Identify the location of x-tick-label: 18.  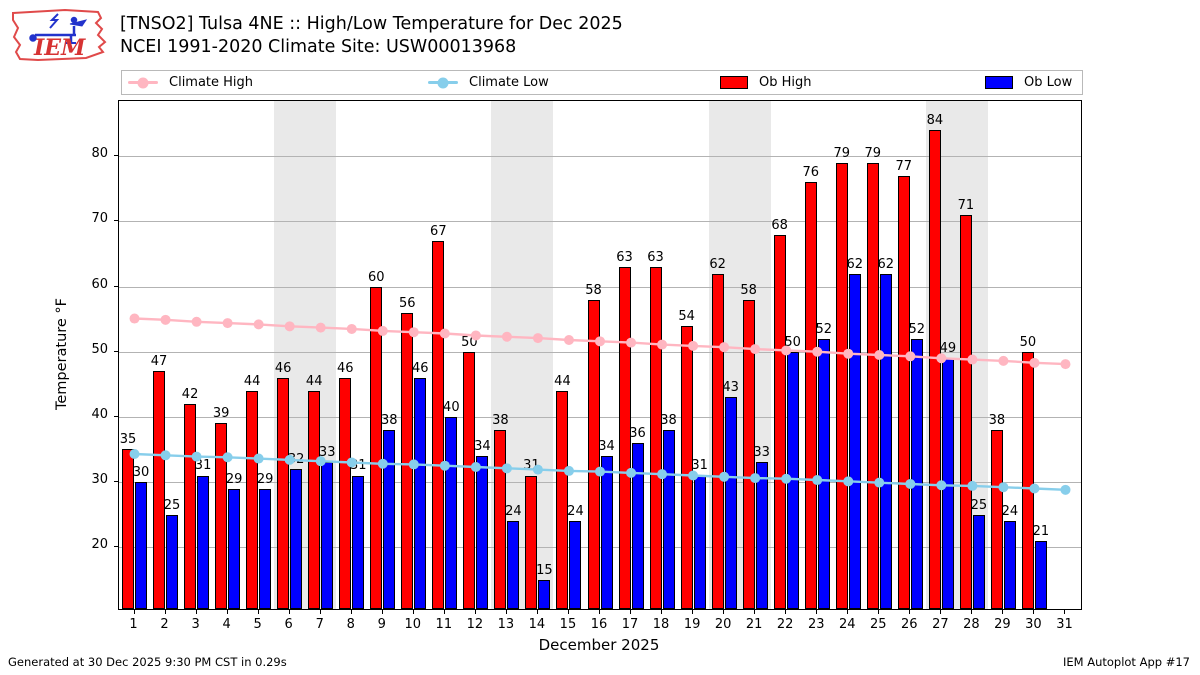
(661, 624).